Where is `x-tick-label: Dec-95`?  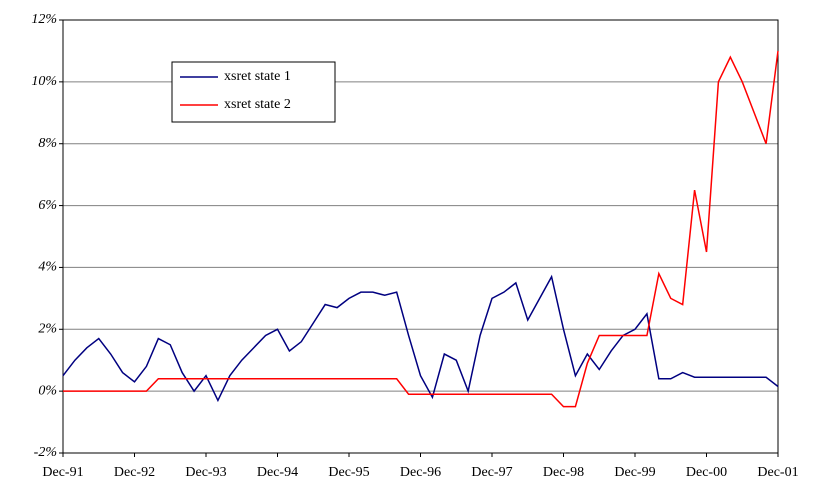
x-tick-label: Dec-95 is located at coordinates (348, 472).